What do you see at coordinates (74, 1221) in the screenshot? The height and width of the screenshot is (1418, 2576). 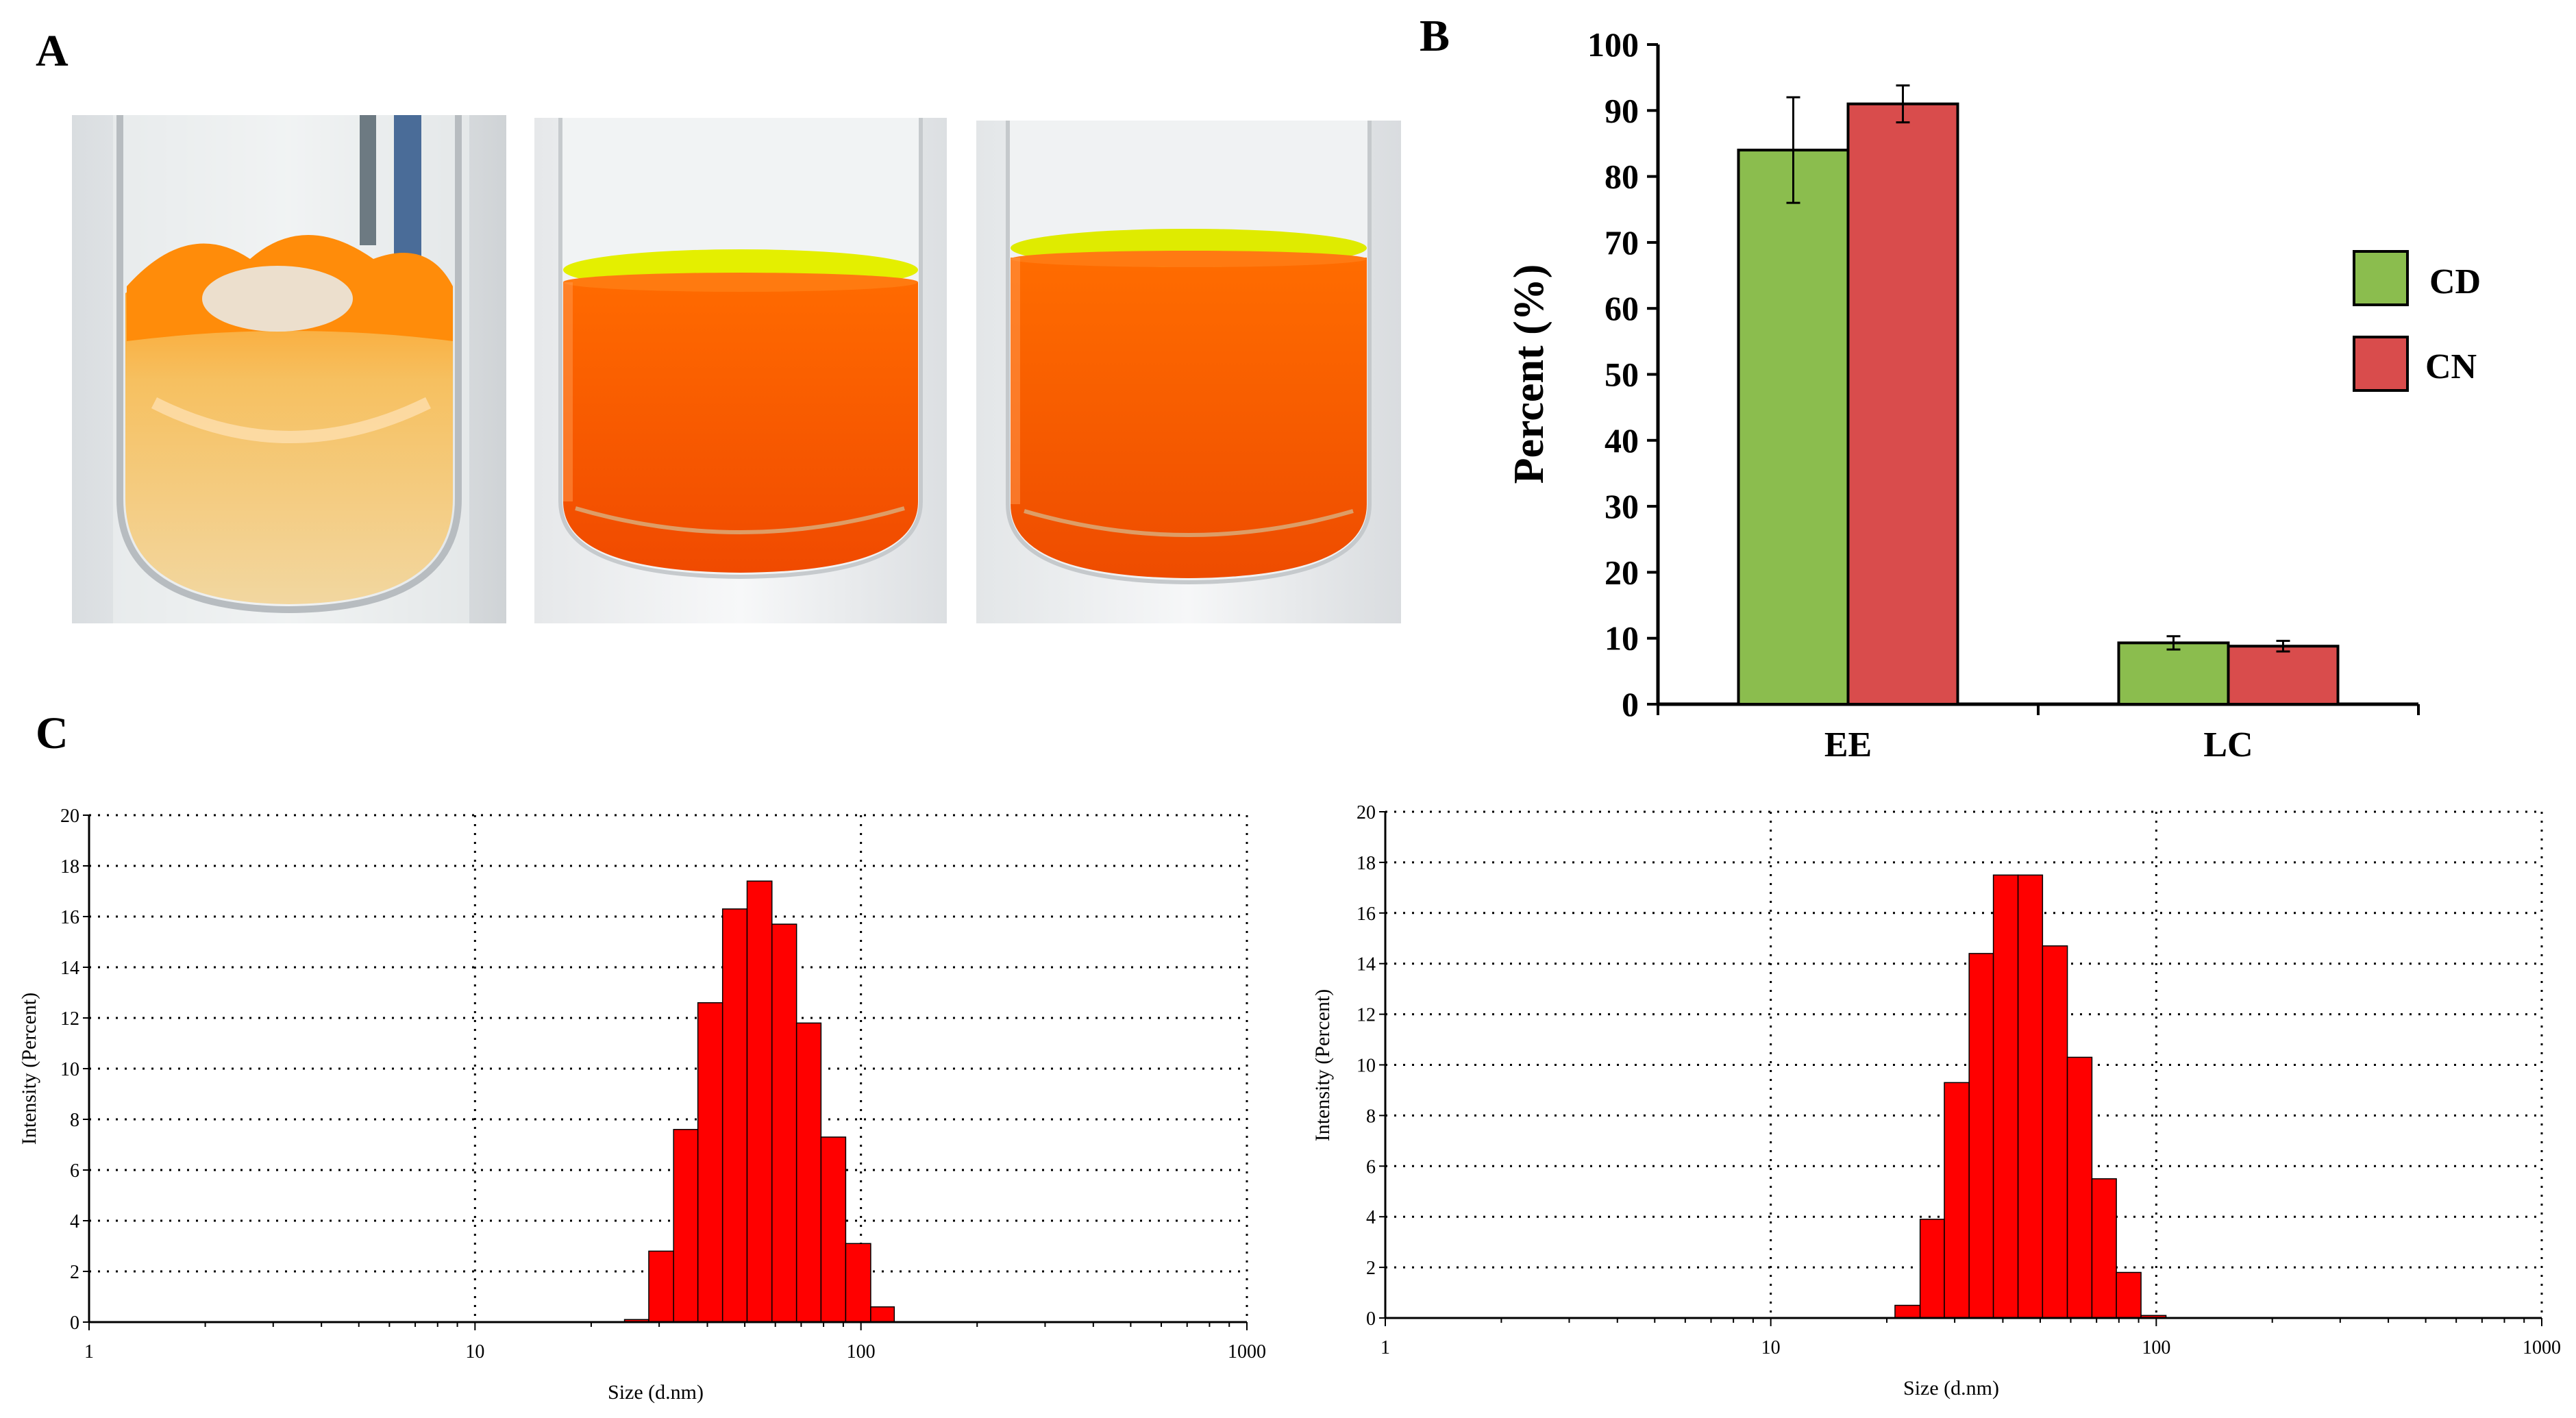 I see `c1-y-tick-label: 4` at bounding box center [74, 1221].